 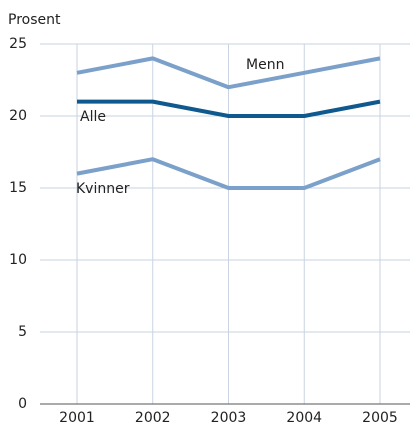 I want to click on y-tick-label: 20, so click(x=18, y=116).